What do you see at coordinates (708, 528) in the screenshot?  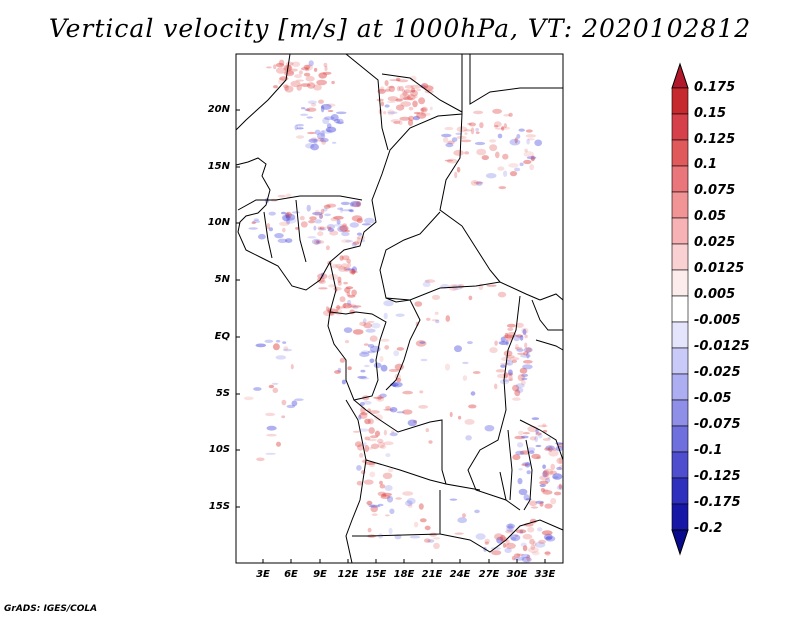 I see `colorbar-label: -0.2` at bounding box center [708, 528].